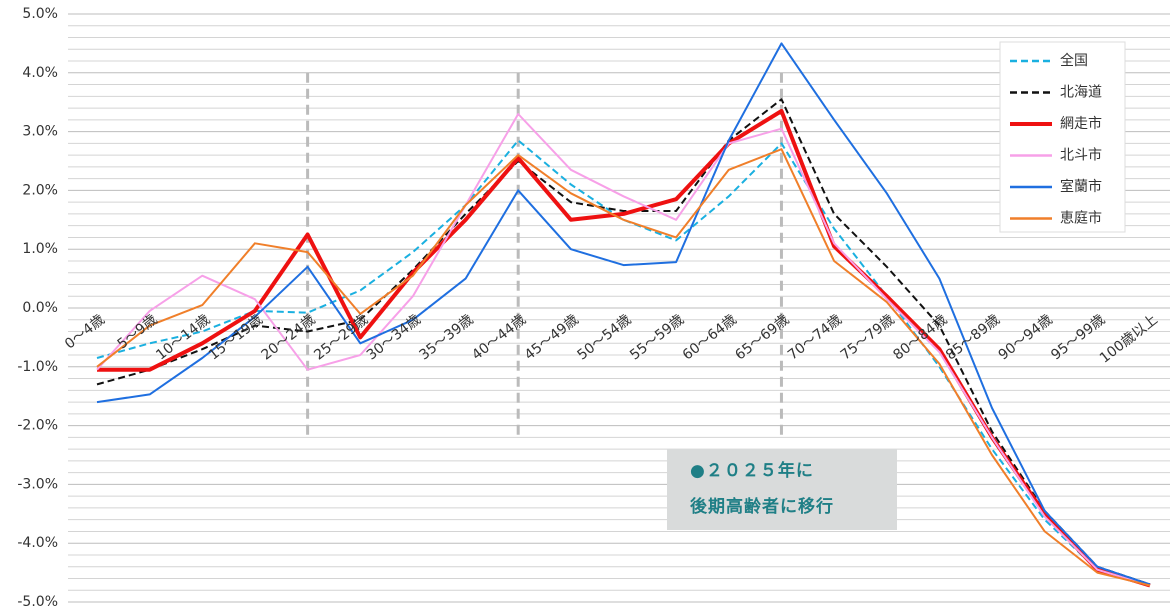 Image resolution: width=1175 pixels, height=611 pixels. Describe the element at coordinates (1062, 137) in the screenshot. I see `legend` at that location.